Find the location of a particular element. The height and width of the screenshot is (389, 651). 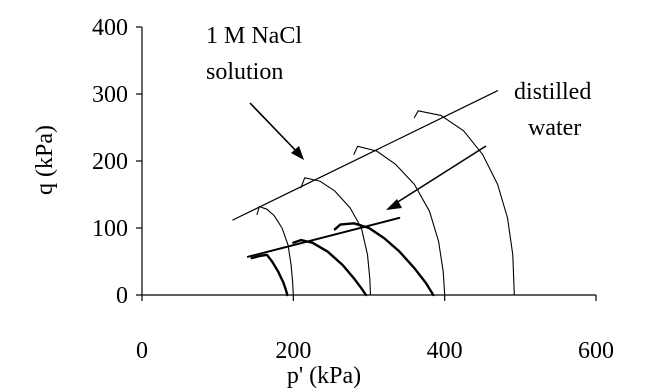

y-axis-title: q (kPa) is located at coordinates (45, 160).